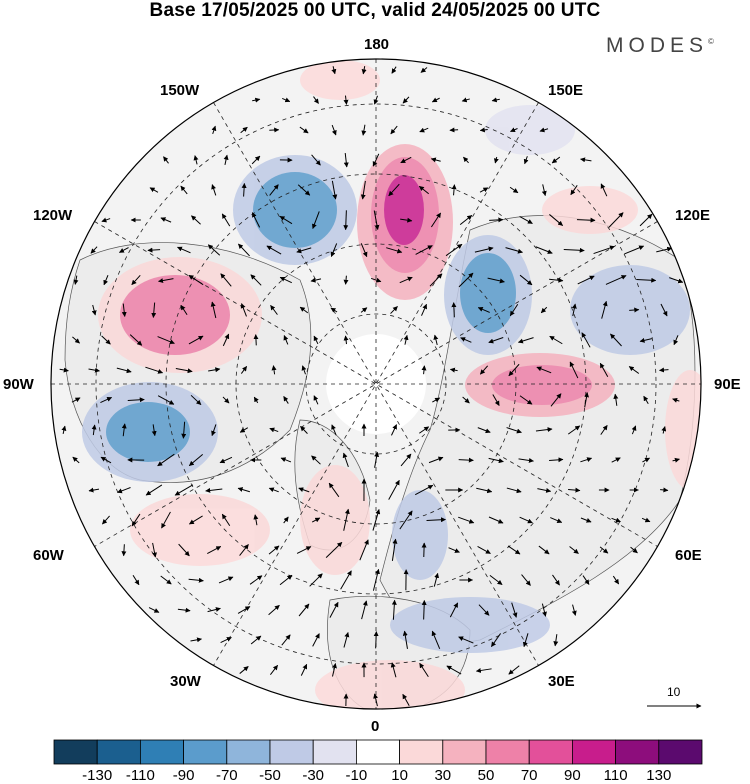 Image resolution: width=750 pixels, height=784 pixels. What do you see at coordinates (376, 44) in the screenshot?
I see `lon-label-180: 180` at bounding box center [376, 44].